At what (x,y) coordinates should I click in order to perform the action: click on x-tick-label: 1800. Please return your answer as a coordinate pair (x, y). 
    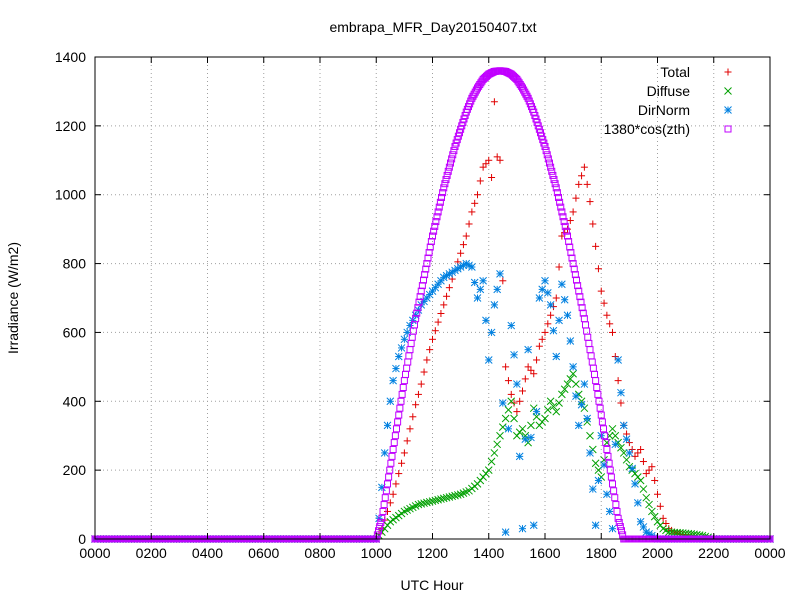
    Looking at the image, I should click on (601, 553).